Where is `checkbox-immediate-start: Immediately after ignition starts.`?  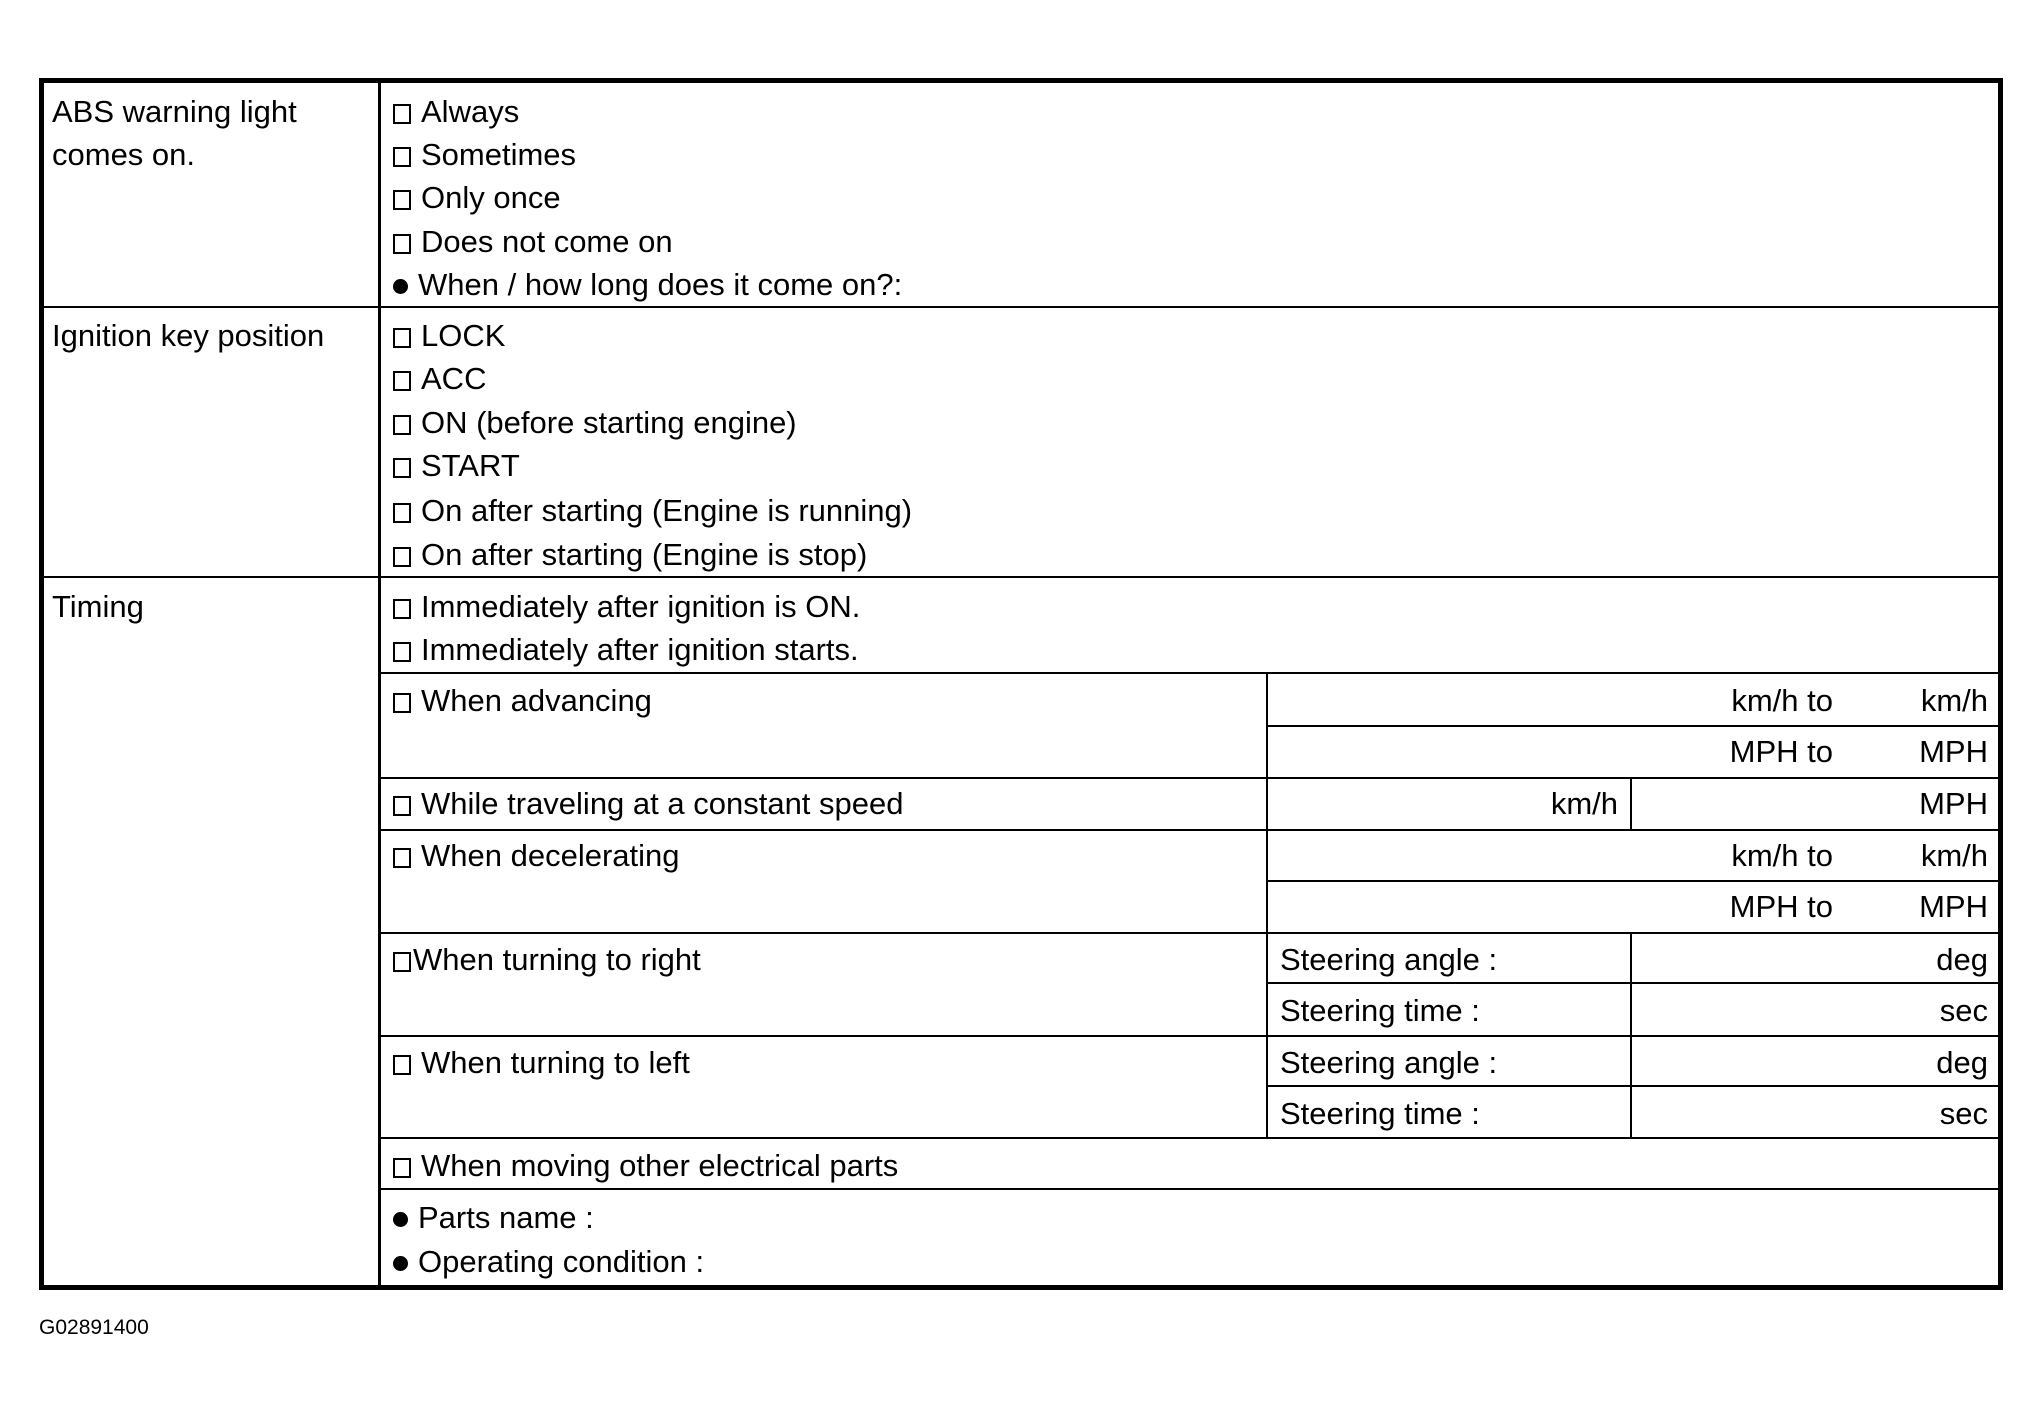 checkbox-immediate-start: Immediately after ignition starts. is located at coordinates (626, 650).